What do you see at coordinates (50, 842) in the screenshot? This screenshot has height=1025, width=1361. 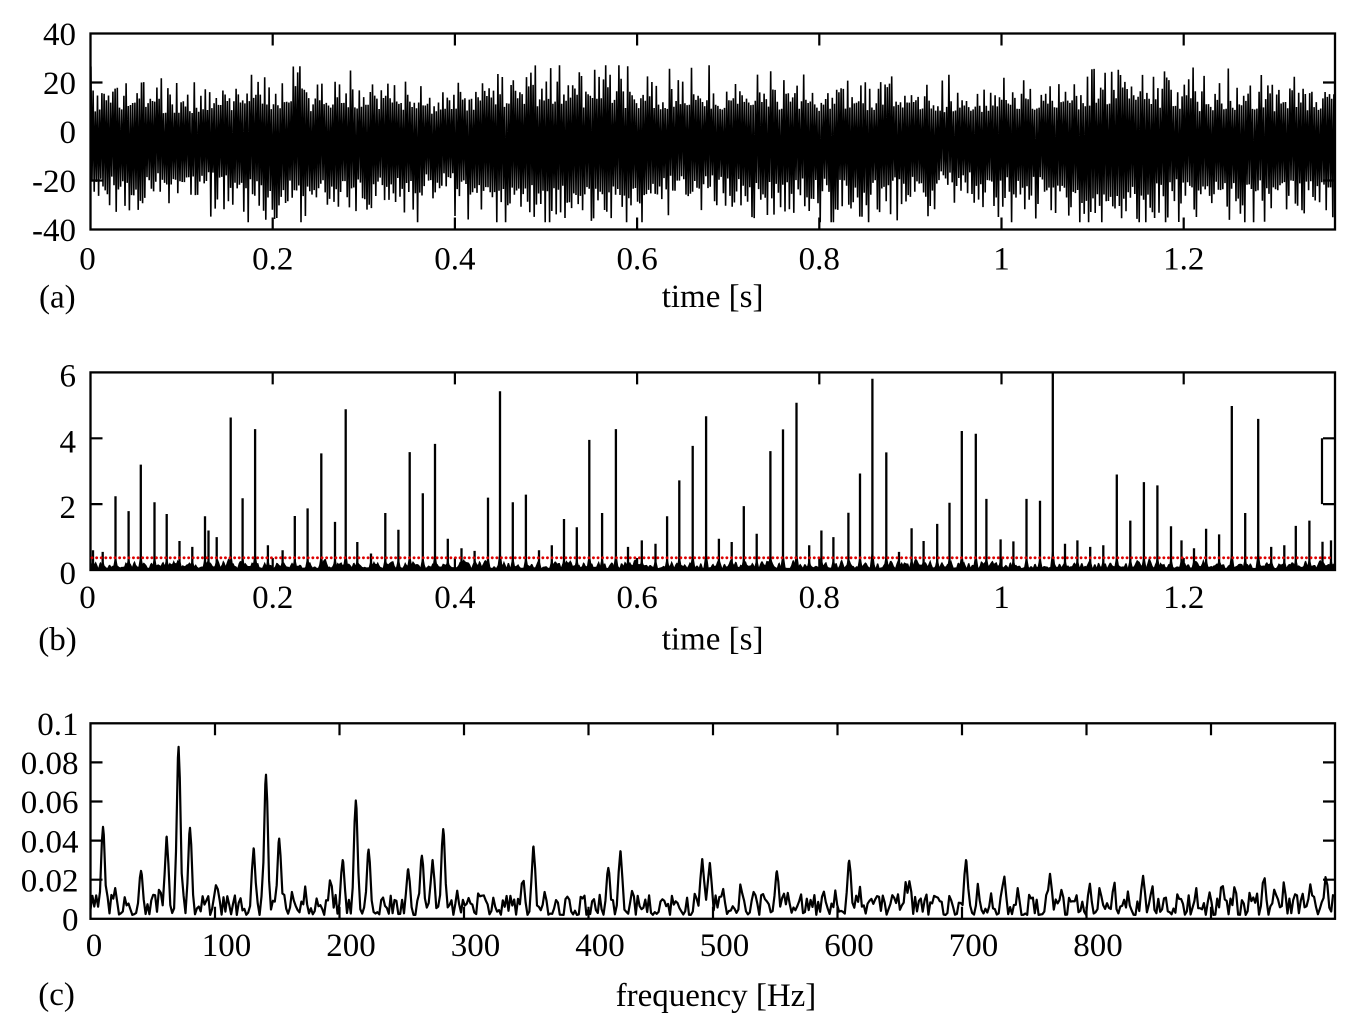 I see `svg-text: 0.04` at bounding box center [50, 842].